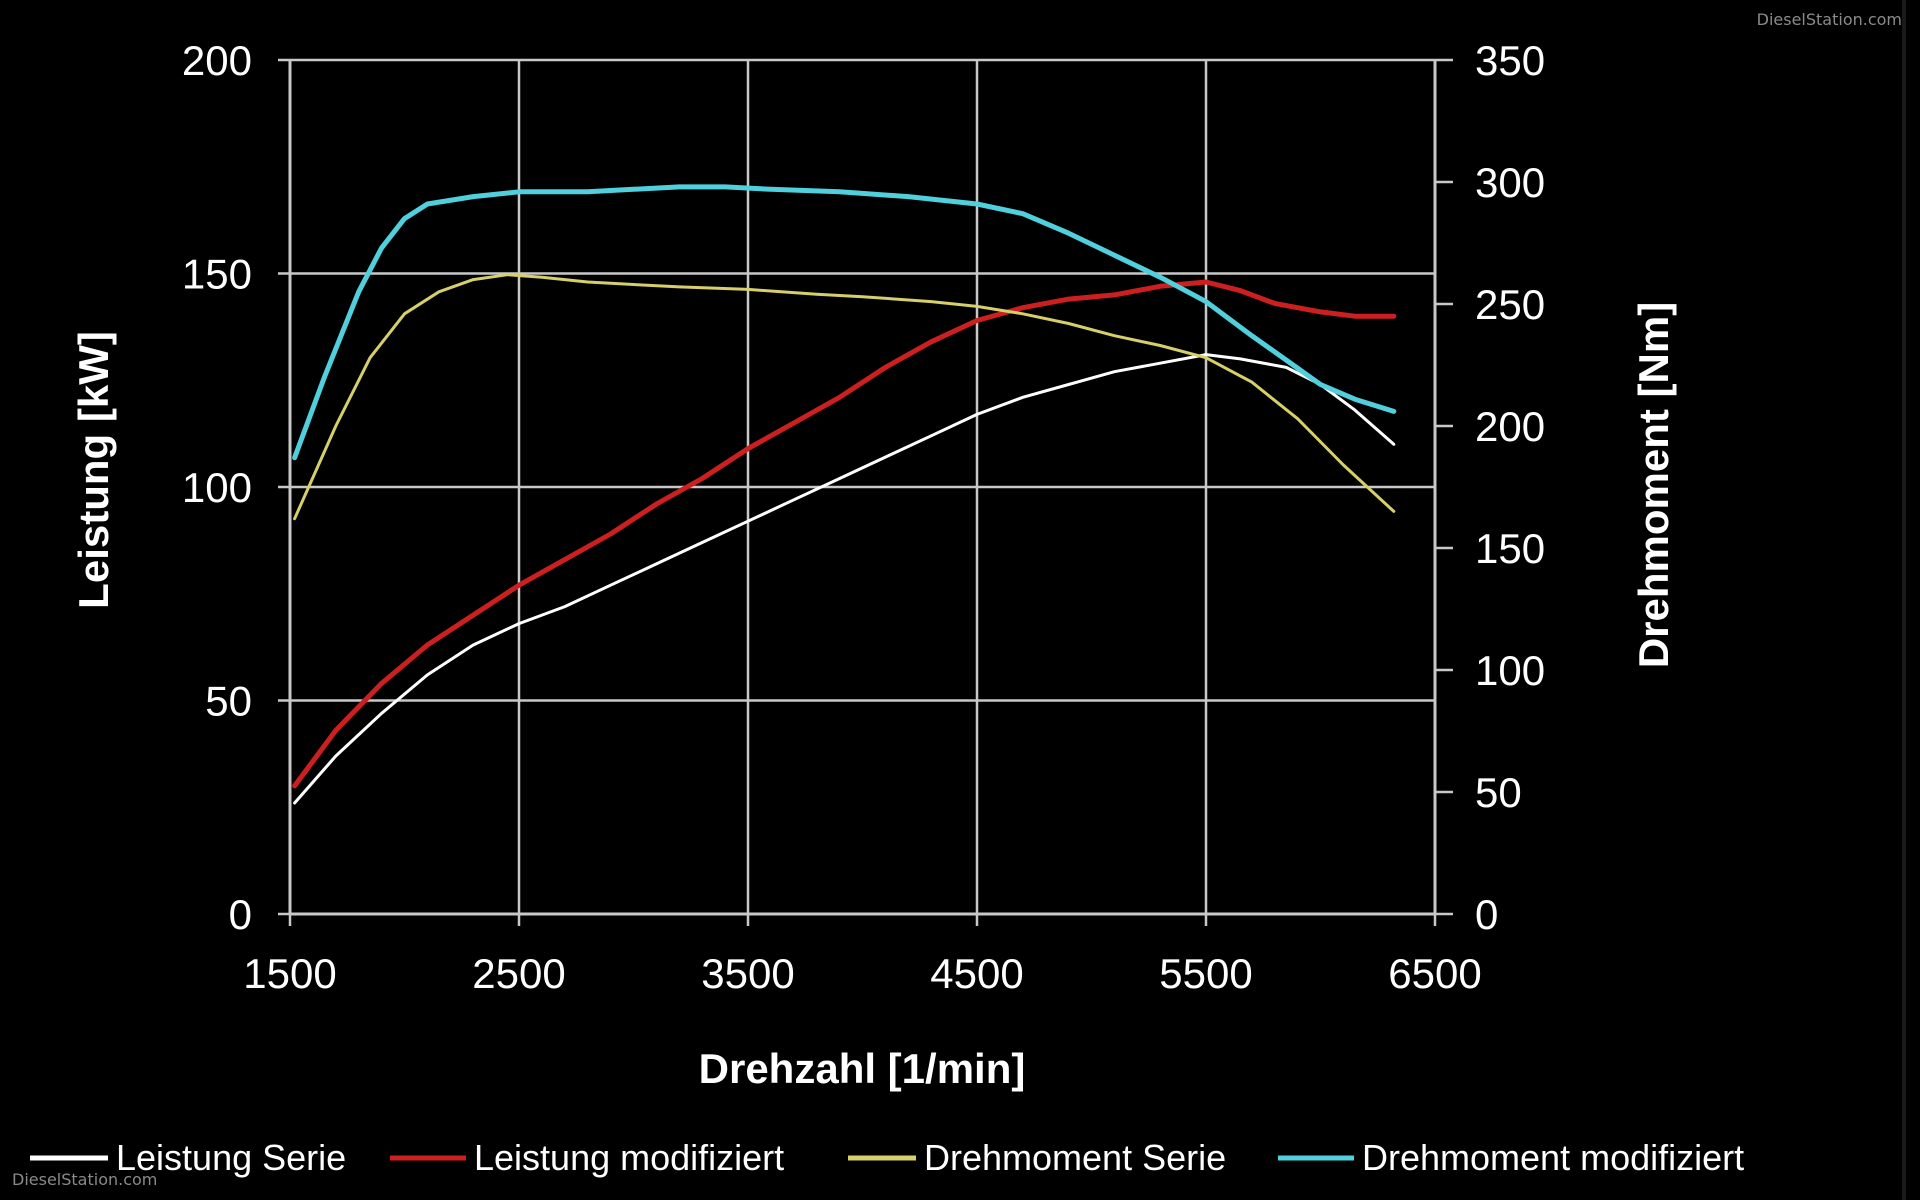 This screenshot has height=1200, width=1920. I want to click on y-axis-label-right: Drehmoment [Nm], so click(1653, 485).